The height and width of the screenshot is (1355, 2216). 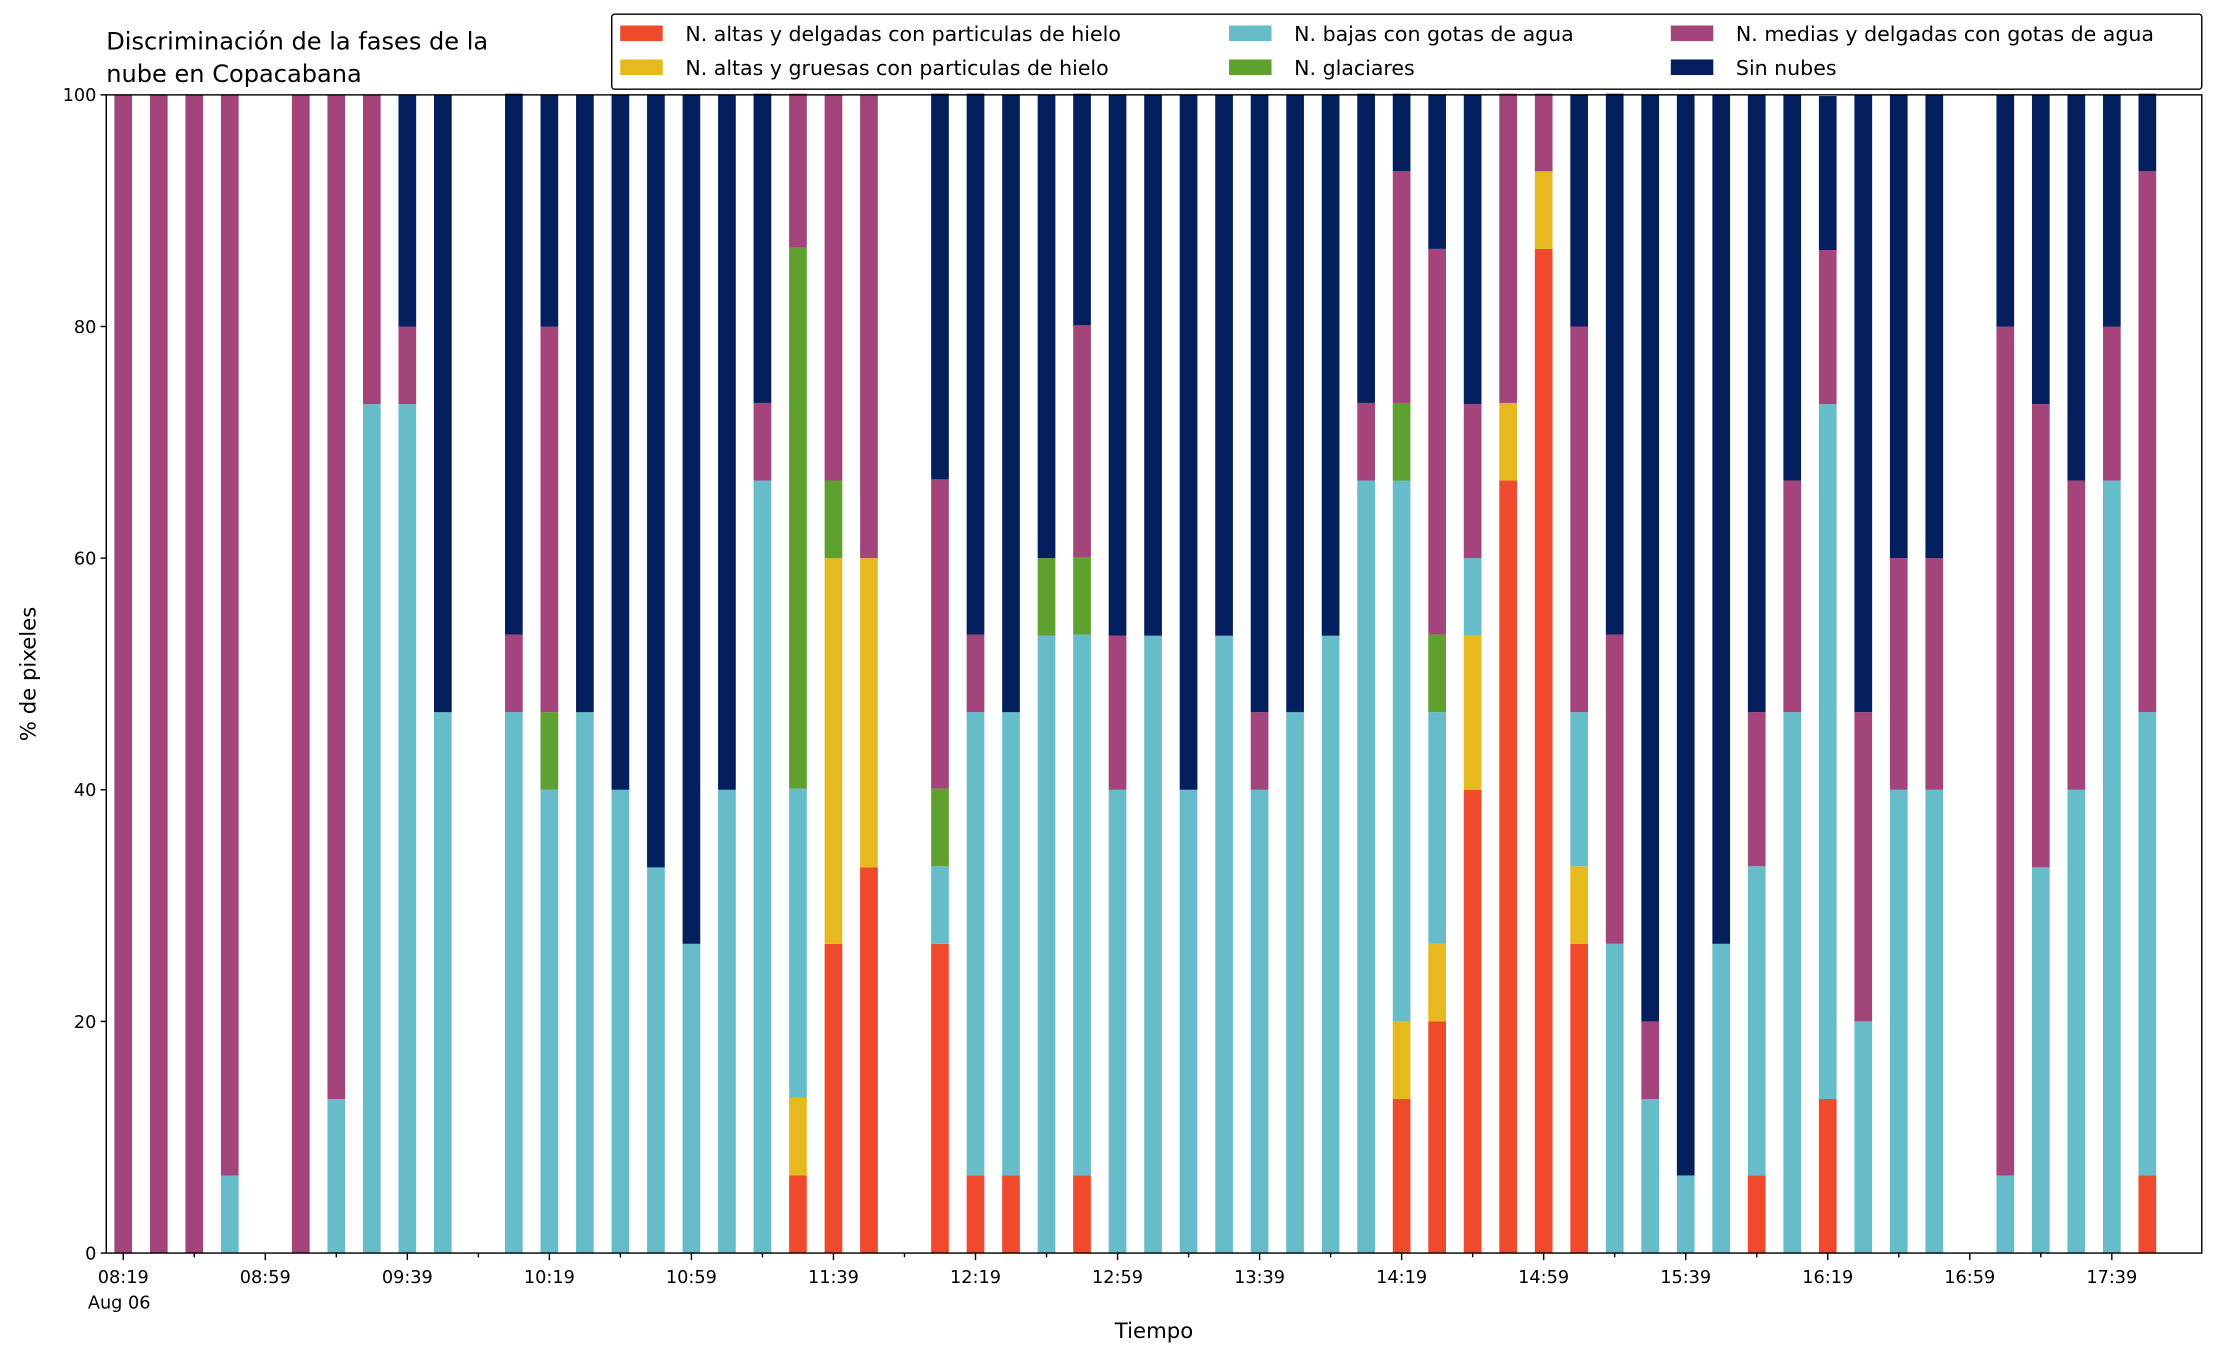 I want to click on x-tick-label: 14:59, so click(x=1543, y=1278).